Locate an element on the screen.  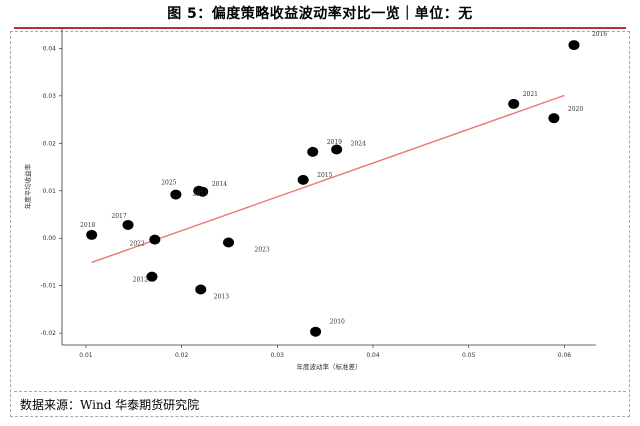
data-point-2020 is located at coordinates (554, 118).